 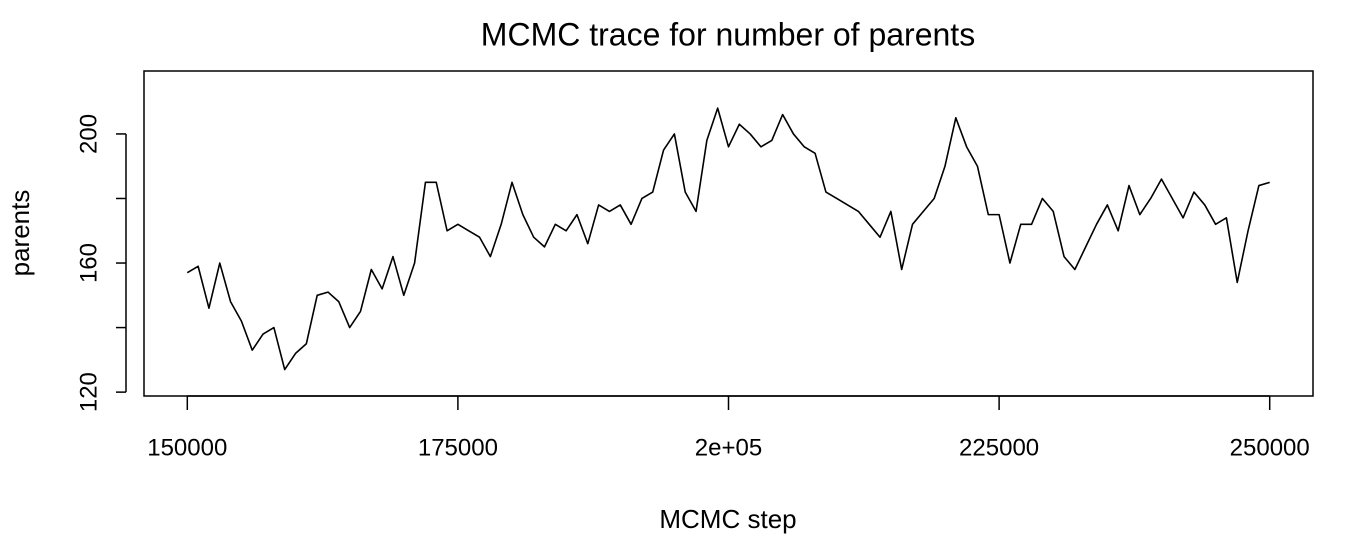 I want to click on y-tick-label: 120, so click(x=88, y=392).